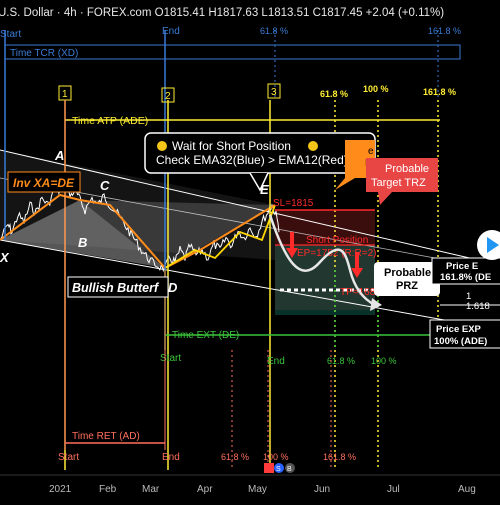  Describe the element at coordinates (5, 257) in the screenshot. I see `point-x-label: X` at that location.